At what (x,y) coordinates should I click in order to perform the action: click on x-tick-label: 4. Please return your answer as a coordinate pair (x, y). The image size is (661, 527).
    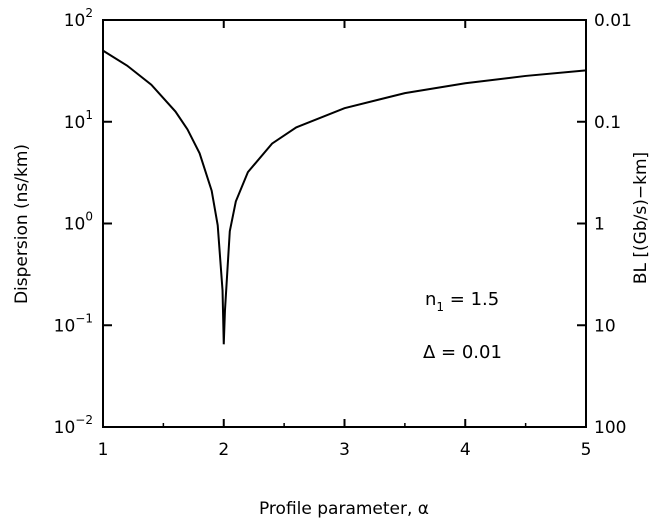
    Looking at the image, I should click on (465, 450).